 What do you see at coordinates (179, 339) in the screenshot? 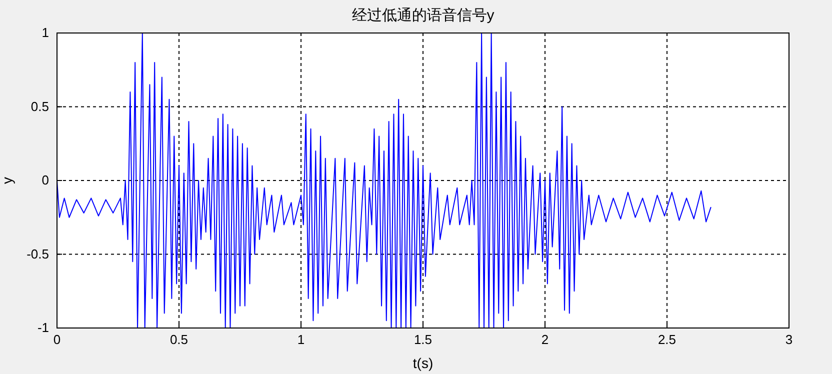
I see `x-tick-label: 0.5` at bounding box center [179, 339].